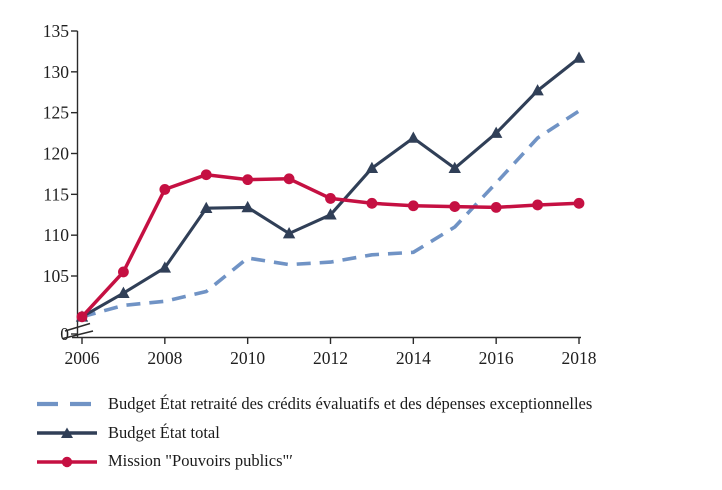 This screenshot has height=490, width=722. What do you see at coordinates (67, 461) in the screenshot?
I see `legend-circle-line-icon` at bounding box center [67, 461].